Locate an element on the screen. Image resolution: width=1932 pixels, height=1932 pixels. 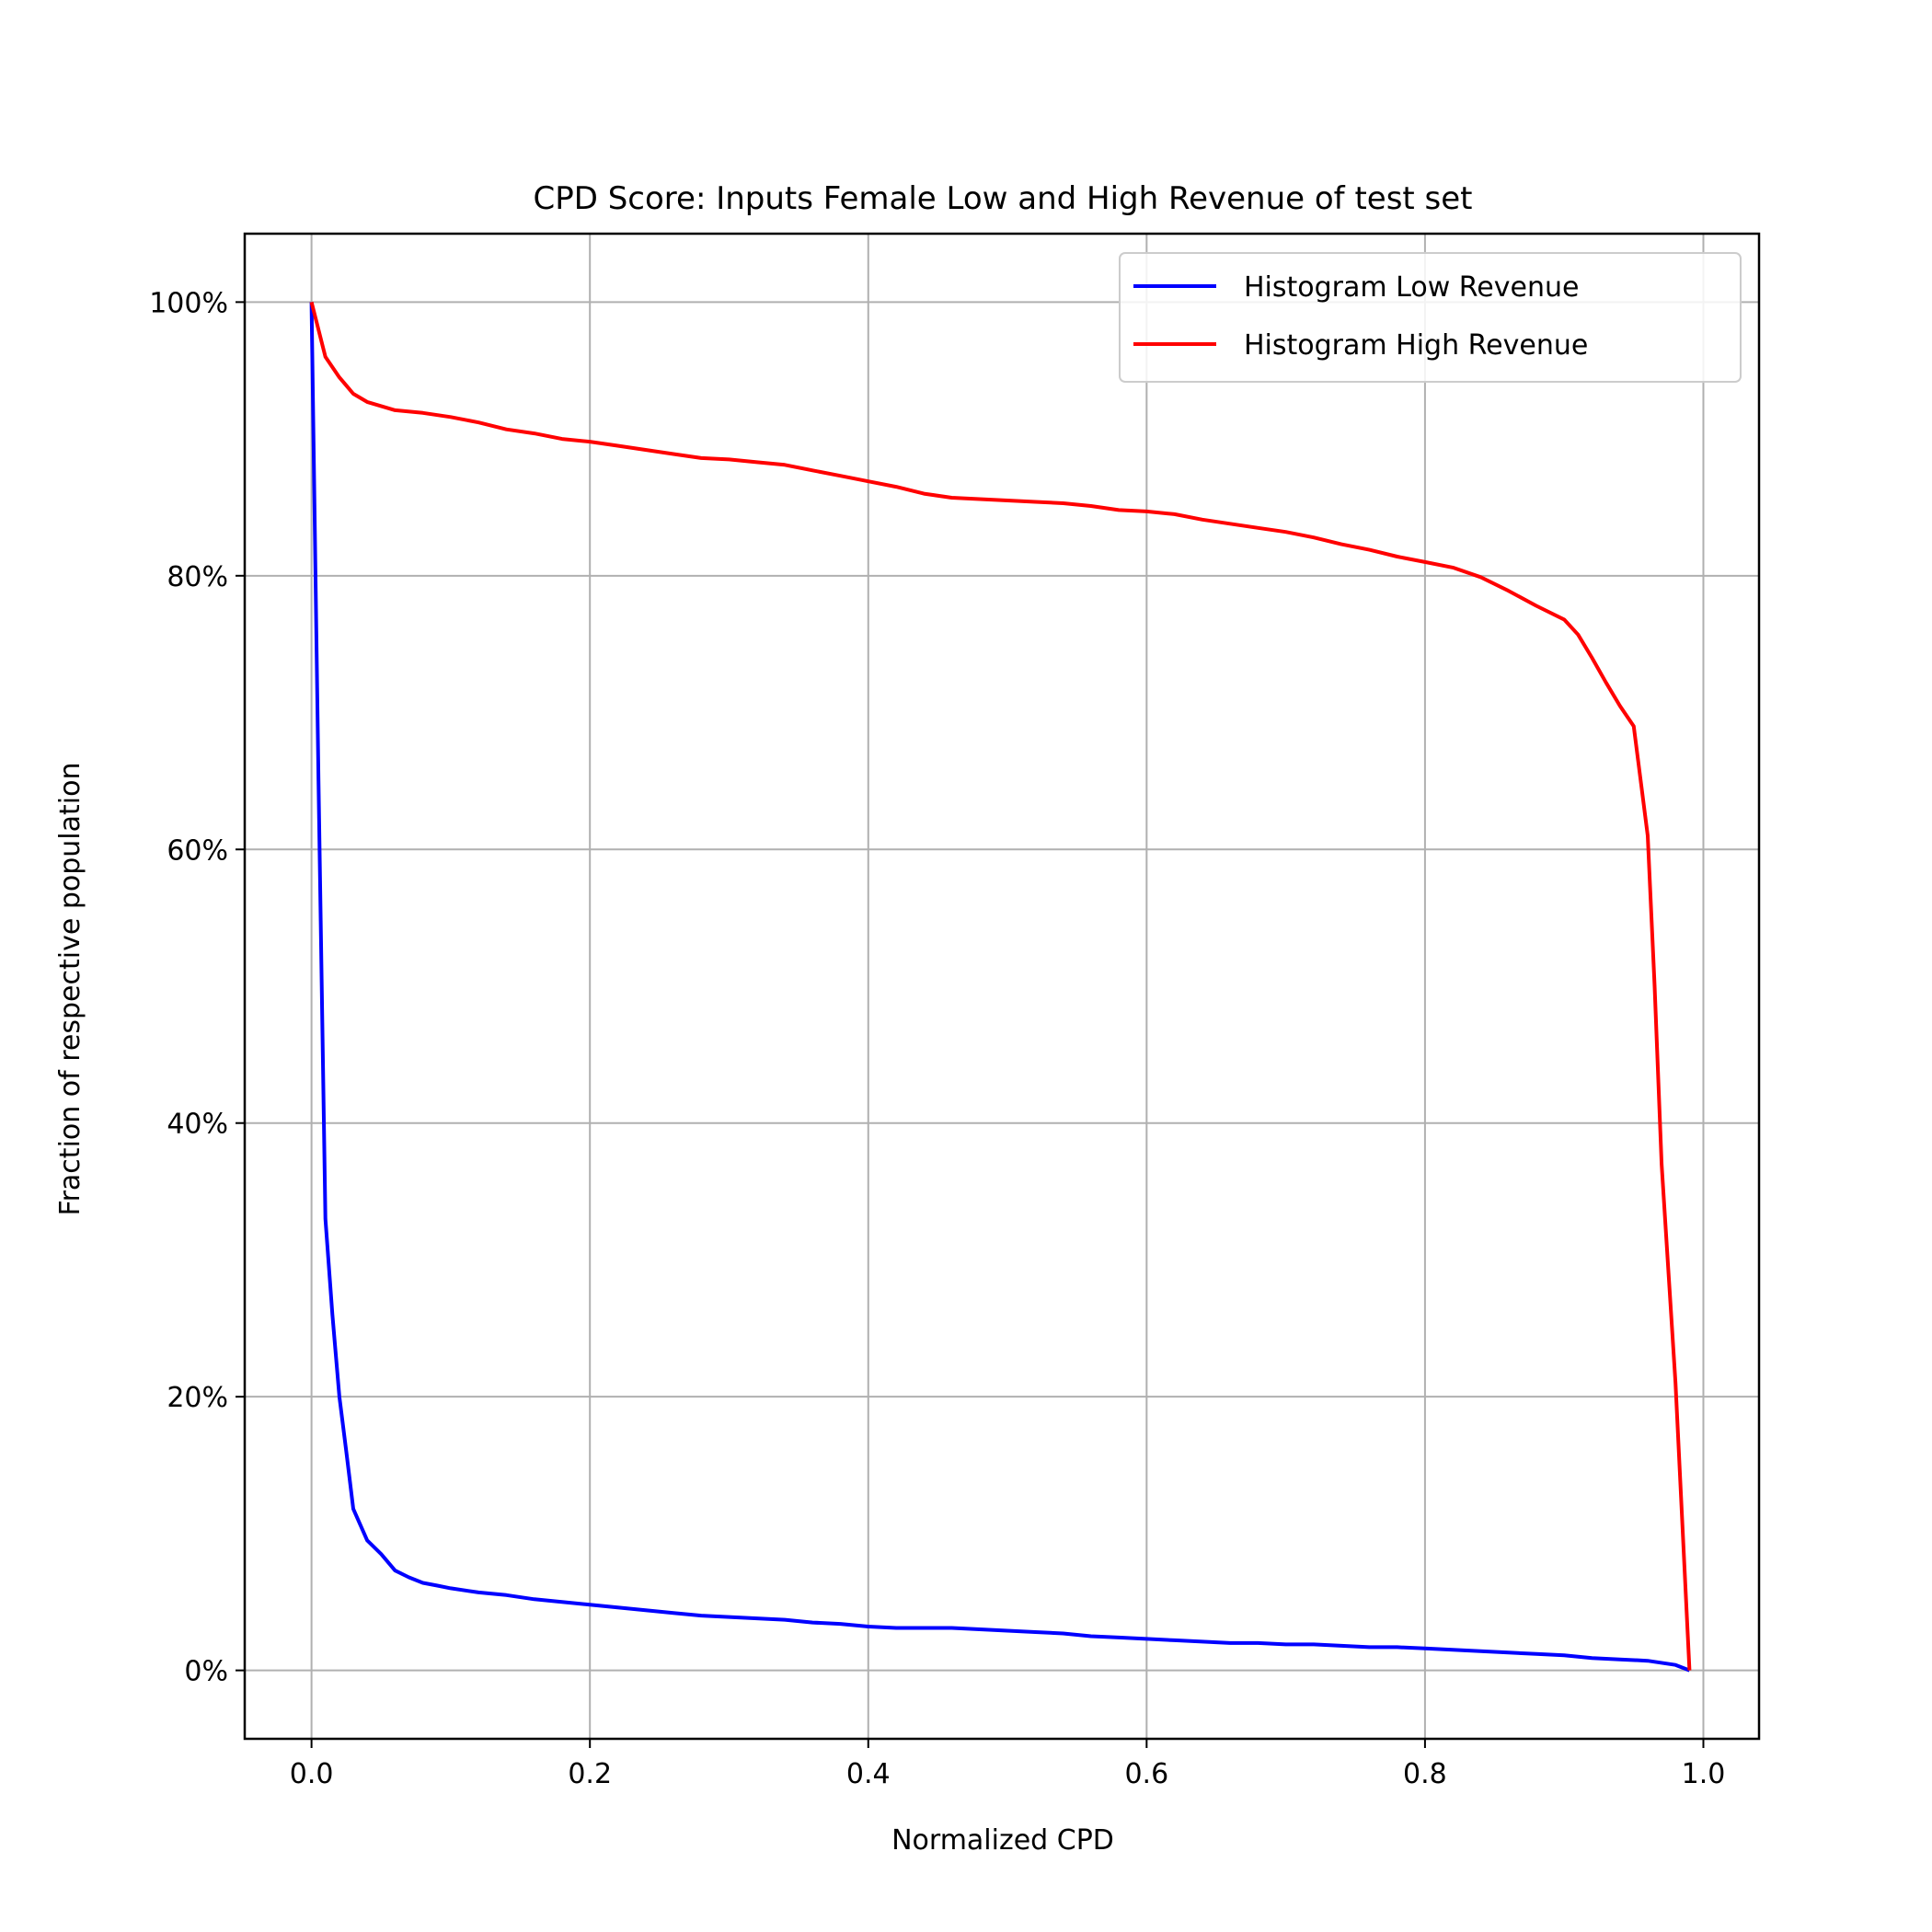
x-tick-label: 1.0 is located at coordinates (1704, 1774).